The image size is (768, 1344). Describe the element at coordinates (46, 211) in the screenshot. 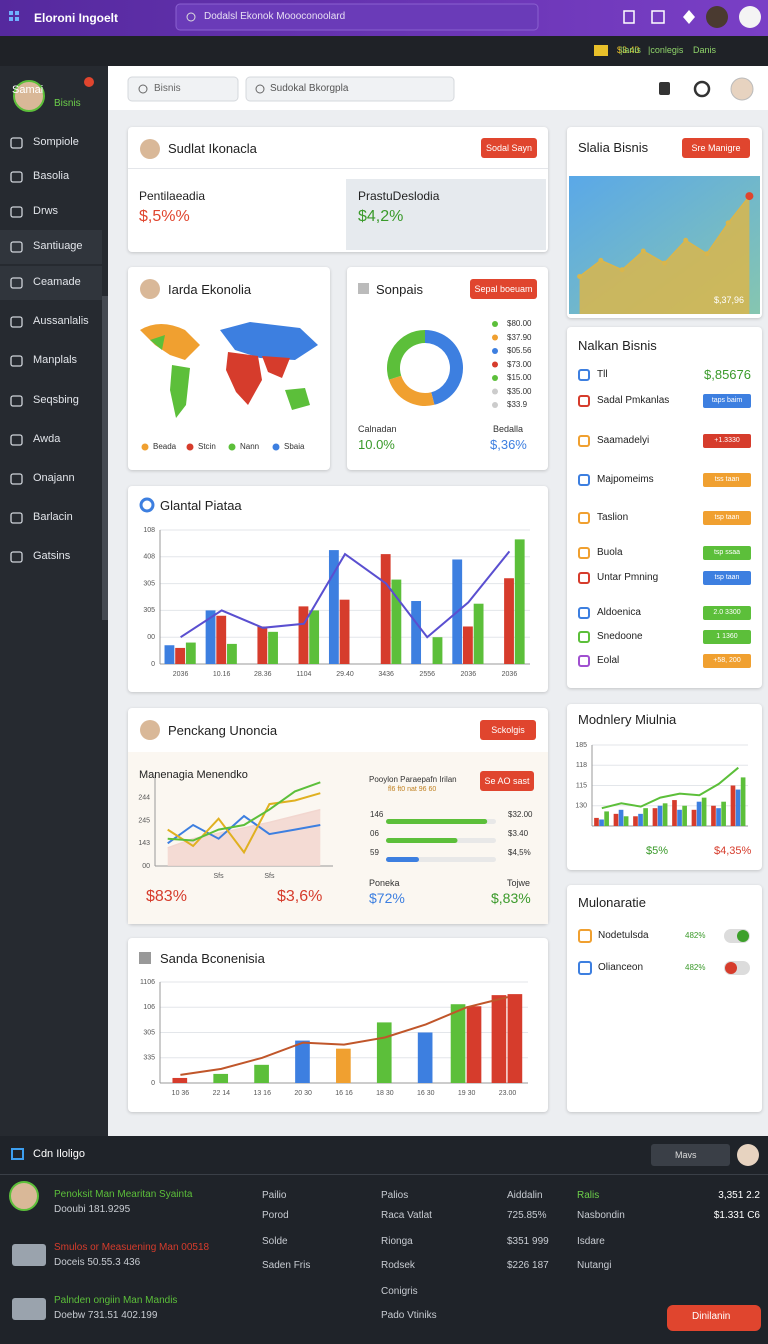

I see `menu-item: Drws` at that location.